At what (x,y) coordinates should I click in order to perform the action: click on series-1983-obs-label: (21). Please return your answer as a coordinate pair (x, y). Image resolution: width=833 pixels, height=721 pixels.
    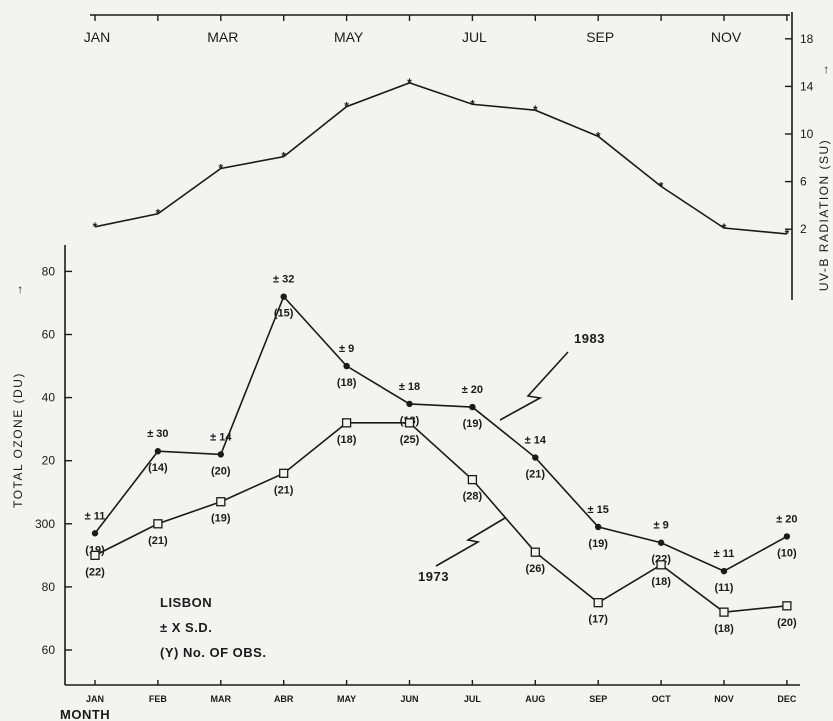
    Looking at the image, I should click on (536, 475).